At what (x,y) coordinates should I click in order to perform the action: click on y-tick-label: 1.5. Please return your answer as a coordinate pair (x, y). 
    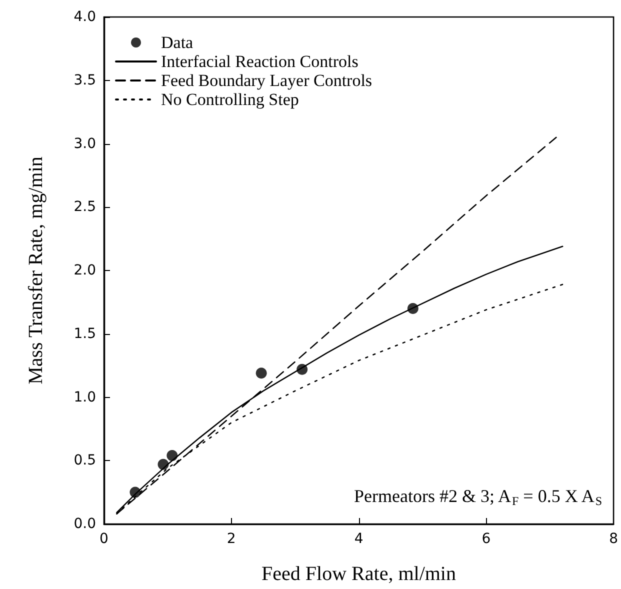
    Looking at the image, I should click on (85, 334).